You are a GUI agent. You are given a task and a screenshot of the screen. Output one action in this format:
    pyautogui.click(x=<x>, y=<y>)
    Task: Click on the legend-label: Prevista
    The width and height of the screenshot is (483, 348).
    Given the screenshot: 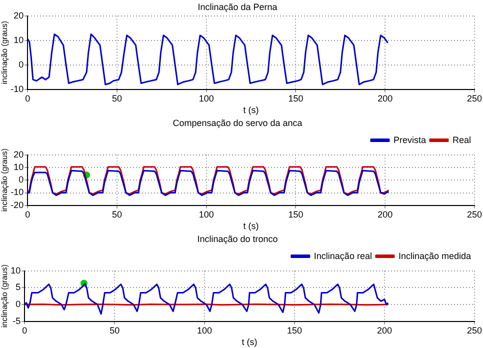 What is the action you would take?
    pyautogui.click(x=409, y=139)
    